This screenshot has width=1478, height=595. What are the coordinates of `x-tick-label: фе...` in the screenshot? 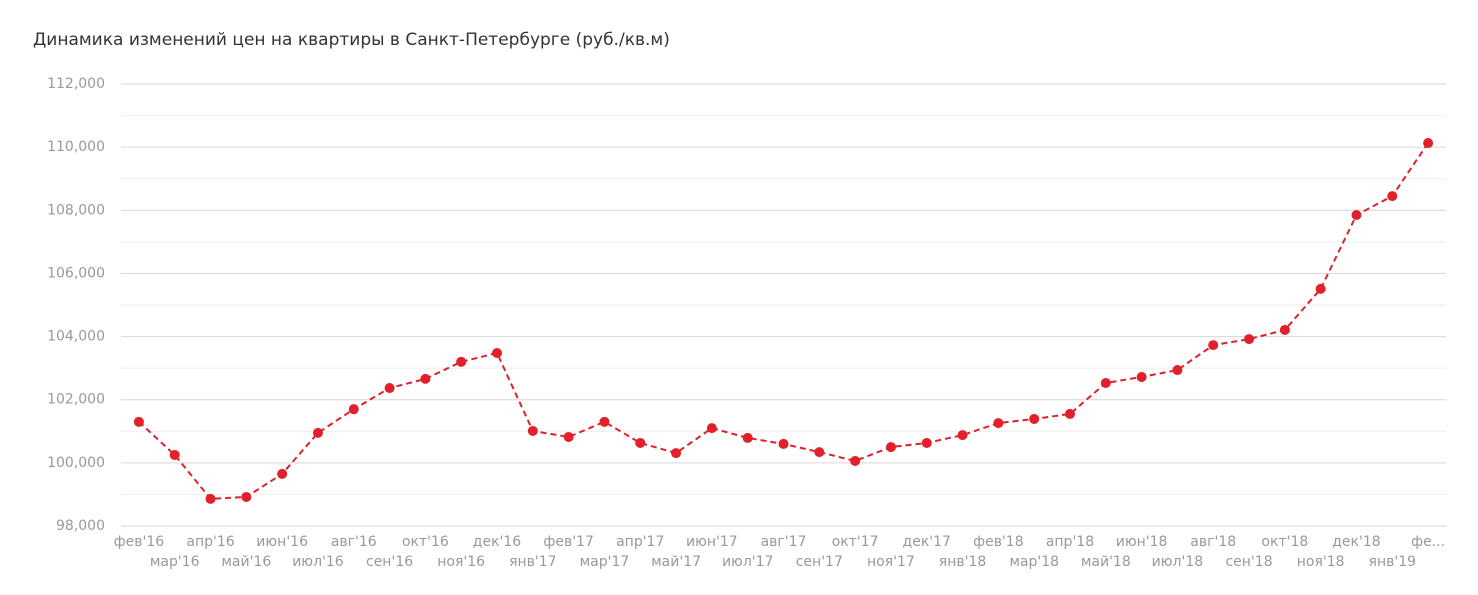 It's located at (1428, 542).